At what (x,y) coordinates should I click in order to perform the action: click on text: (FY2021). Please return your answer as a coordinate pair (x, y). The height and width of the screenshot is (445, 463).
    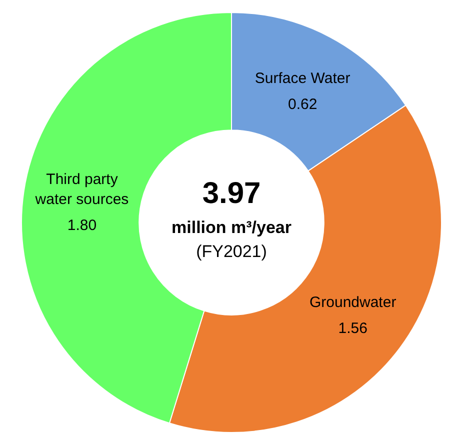
    Looking at the image, I should click on (231, 252).